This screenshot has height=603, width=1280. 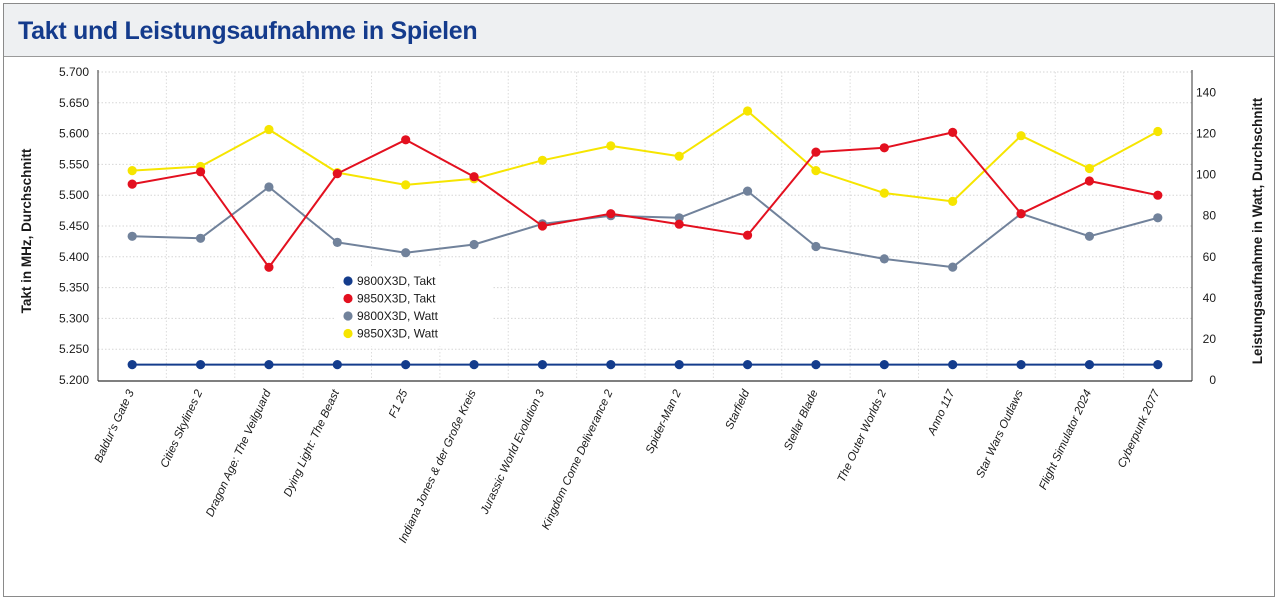 What do you see at coordinates (74, 380) in the screenshot?
I see `y-tick-label: 5.200` at bounding box center [74, 380].